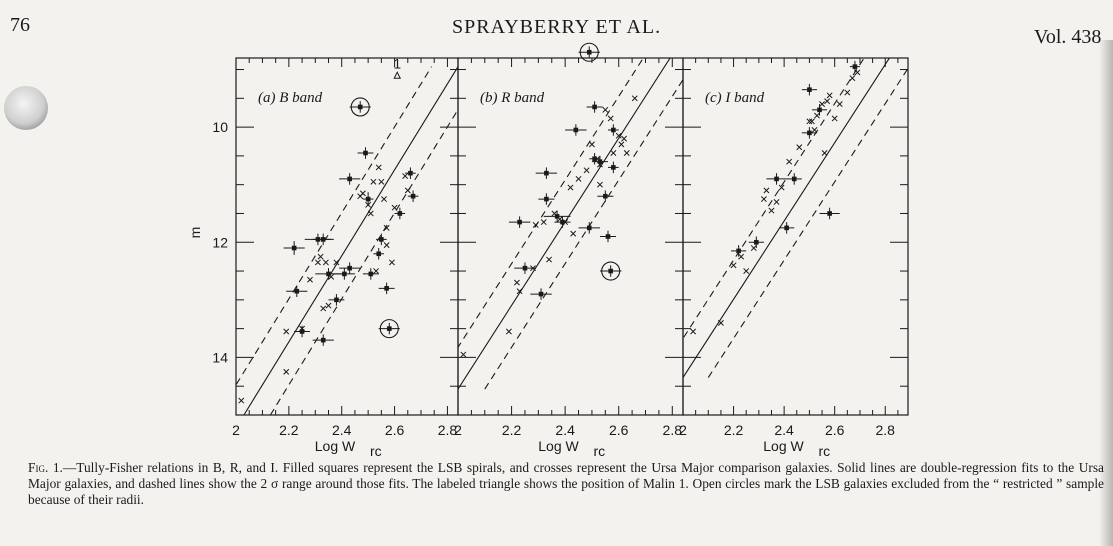  What do you see at coordinates (512, 98) in the screenshot?
I see `panel-label: (b) R band` at bounding box center [512, 98].